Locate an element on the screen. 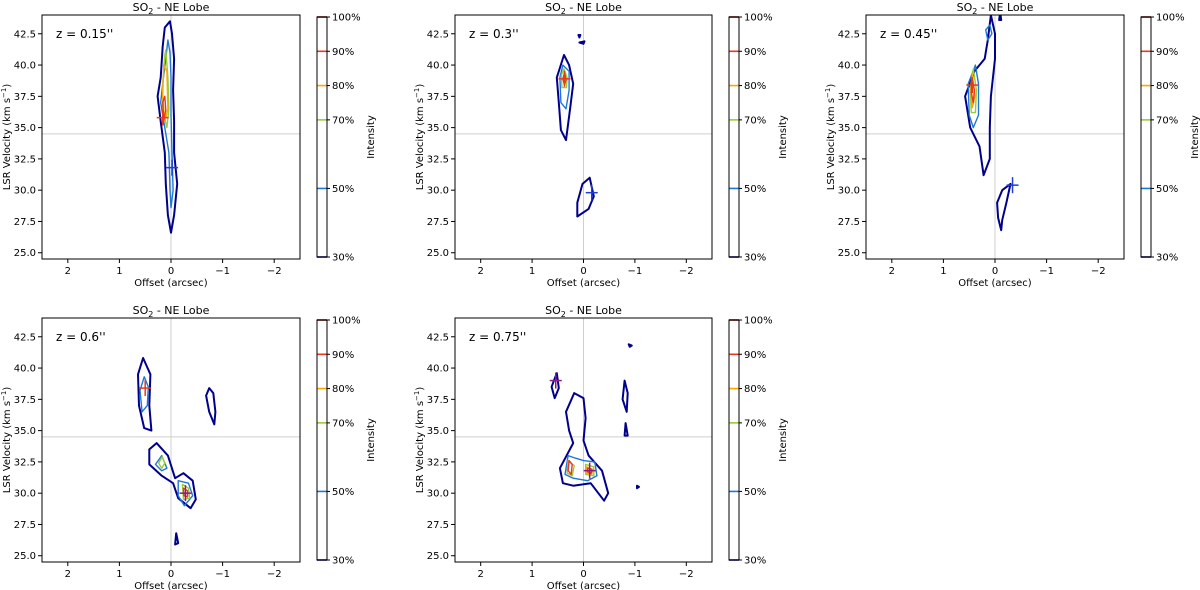  panel-redshift-label: z = 0.45'' is located at coordinates (908, 34).